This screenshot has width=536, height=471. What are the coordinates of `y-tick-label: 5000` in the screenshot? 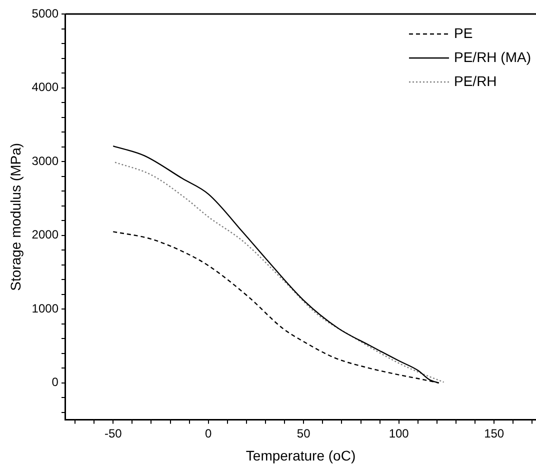 It's located at (45, 13).